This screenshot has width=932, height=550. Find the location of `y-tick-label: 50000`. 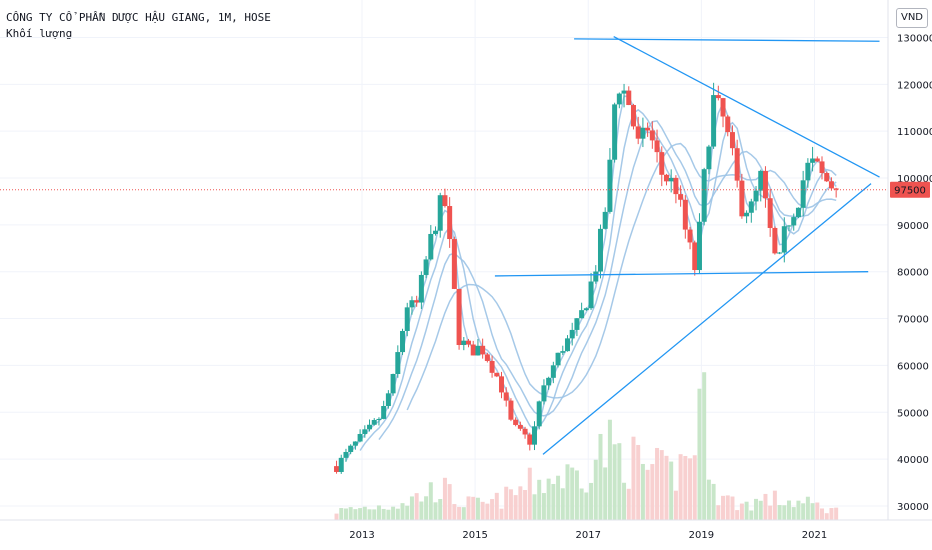

y-tick-label: 50000 is located at coordinates (913, 413).